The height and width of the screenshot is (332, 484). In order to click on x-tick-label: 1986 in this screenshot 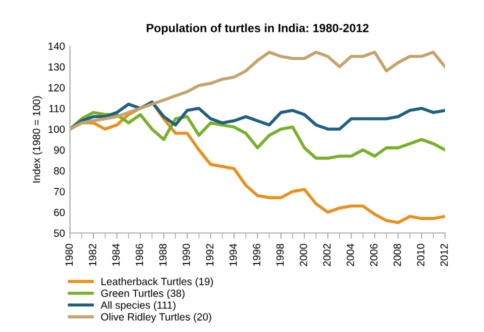, I will do `click(140, 255)`.